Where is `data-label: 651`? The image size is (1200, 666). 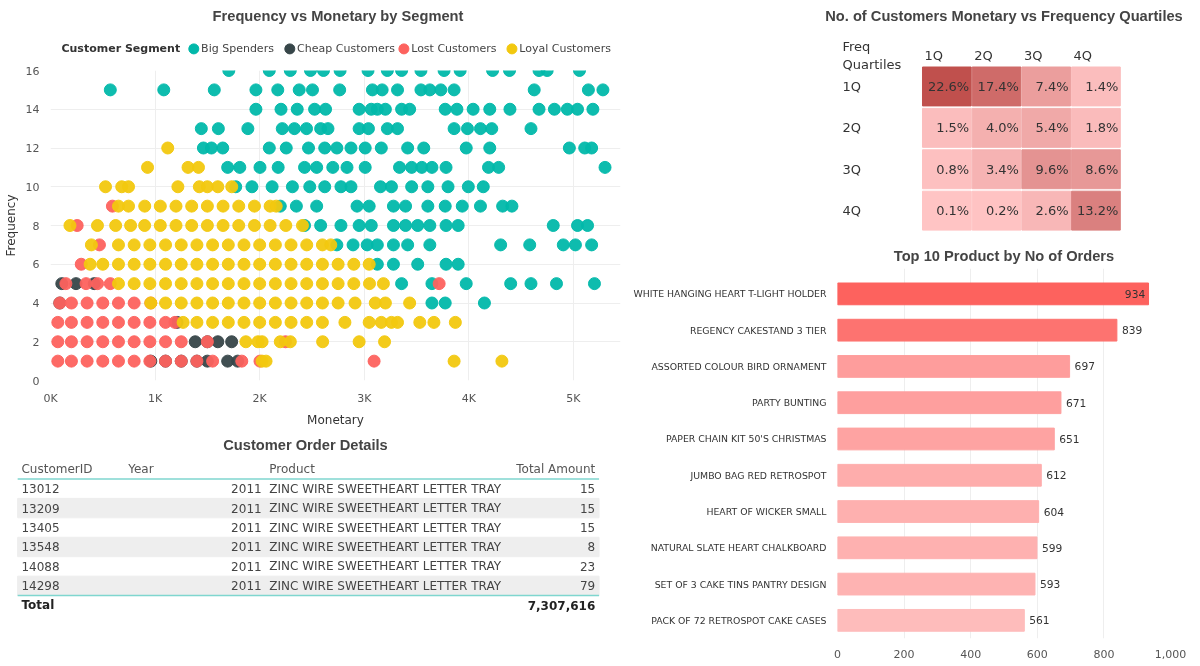 data-label: 651 is located at coordinates (1069, 439).